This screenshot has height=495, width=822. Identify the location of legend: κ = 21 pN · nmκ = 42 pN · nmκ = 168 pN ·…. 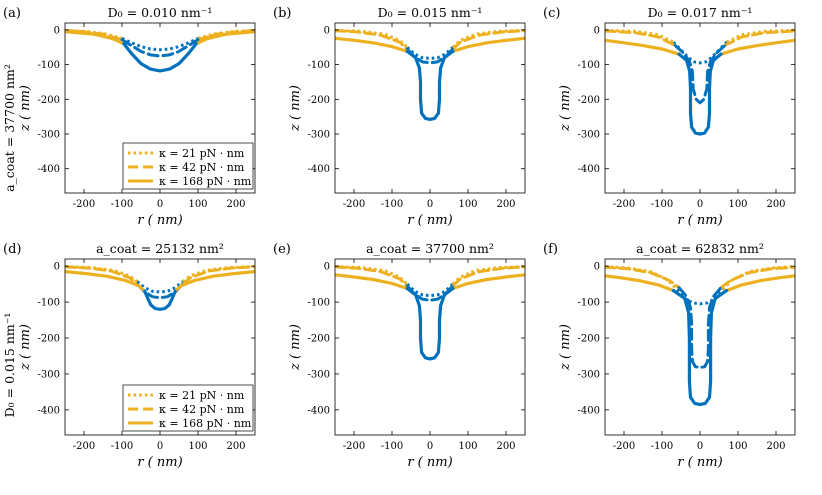
(188, 166).